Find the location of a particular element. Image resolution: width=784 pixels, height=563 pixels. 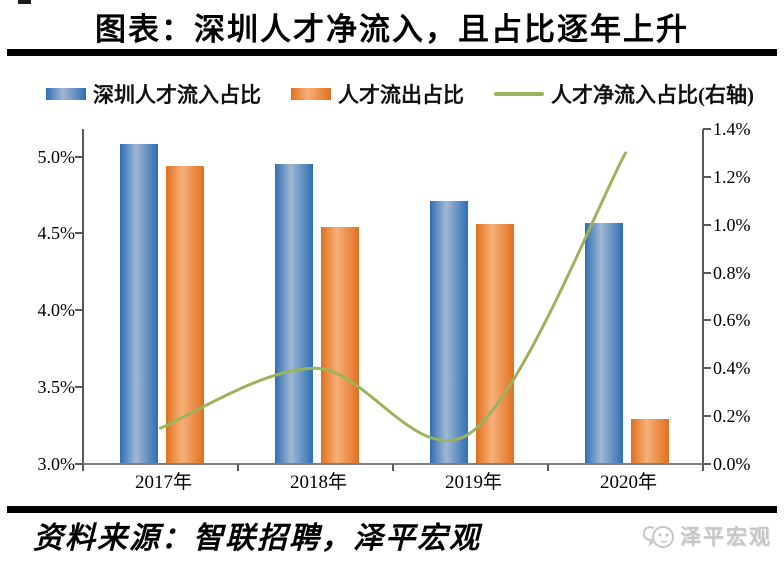

y-axis-right-label: 1.2% is located at coordinates (732, 176).